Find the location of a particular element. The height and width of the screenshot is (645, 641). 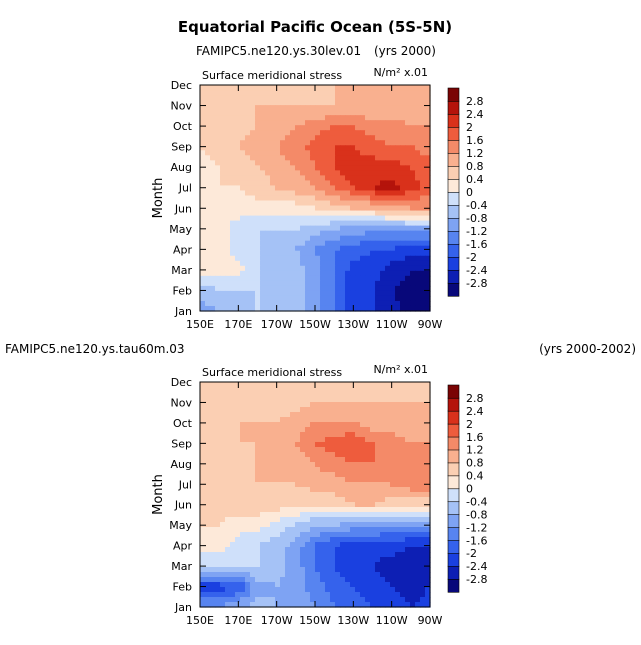

colorbar-label: -0.8 is located at coordinates (476, 218).